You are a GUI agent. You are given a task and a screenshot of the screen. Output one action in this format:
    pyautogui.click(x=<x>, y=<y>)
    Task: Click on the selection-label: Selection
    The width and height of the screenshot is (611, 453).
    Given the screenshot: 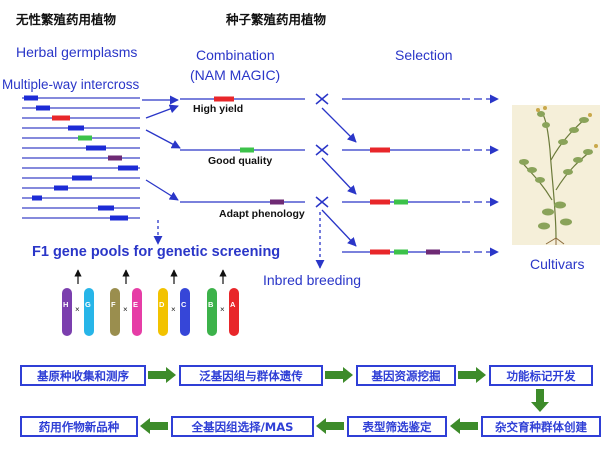 What is the action you would take?
    pyautogui.click(x=424, y=55)
    